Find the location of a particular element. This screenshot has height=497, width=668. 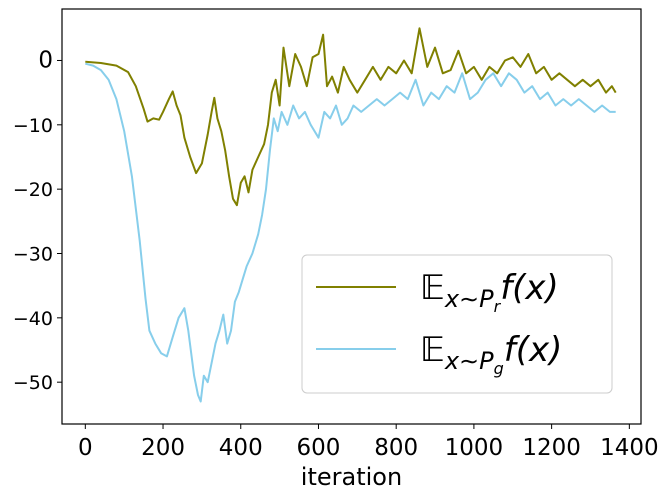

y-tick-label: 0 is located at coordinates (45, 60).